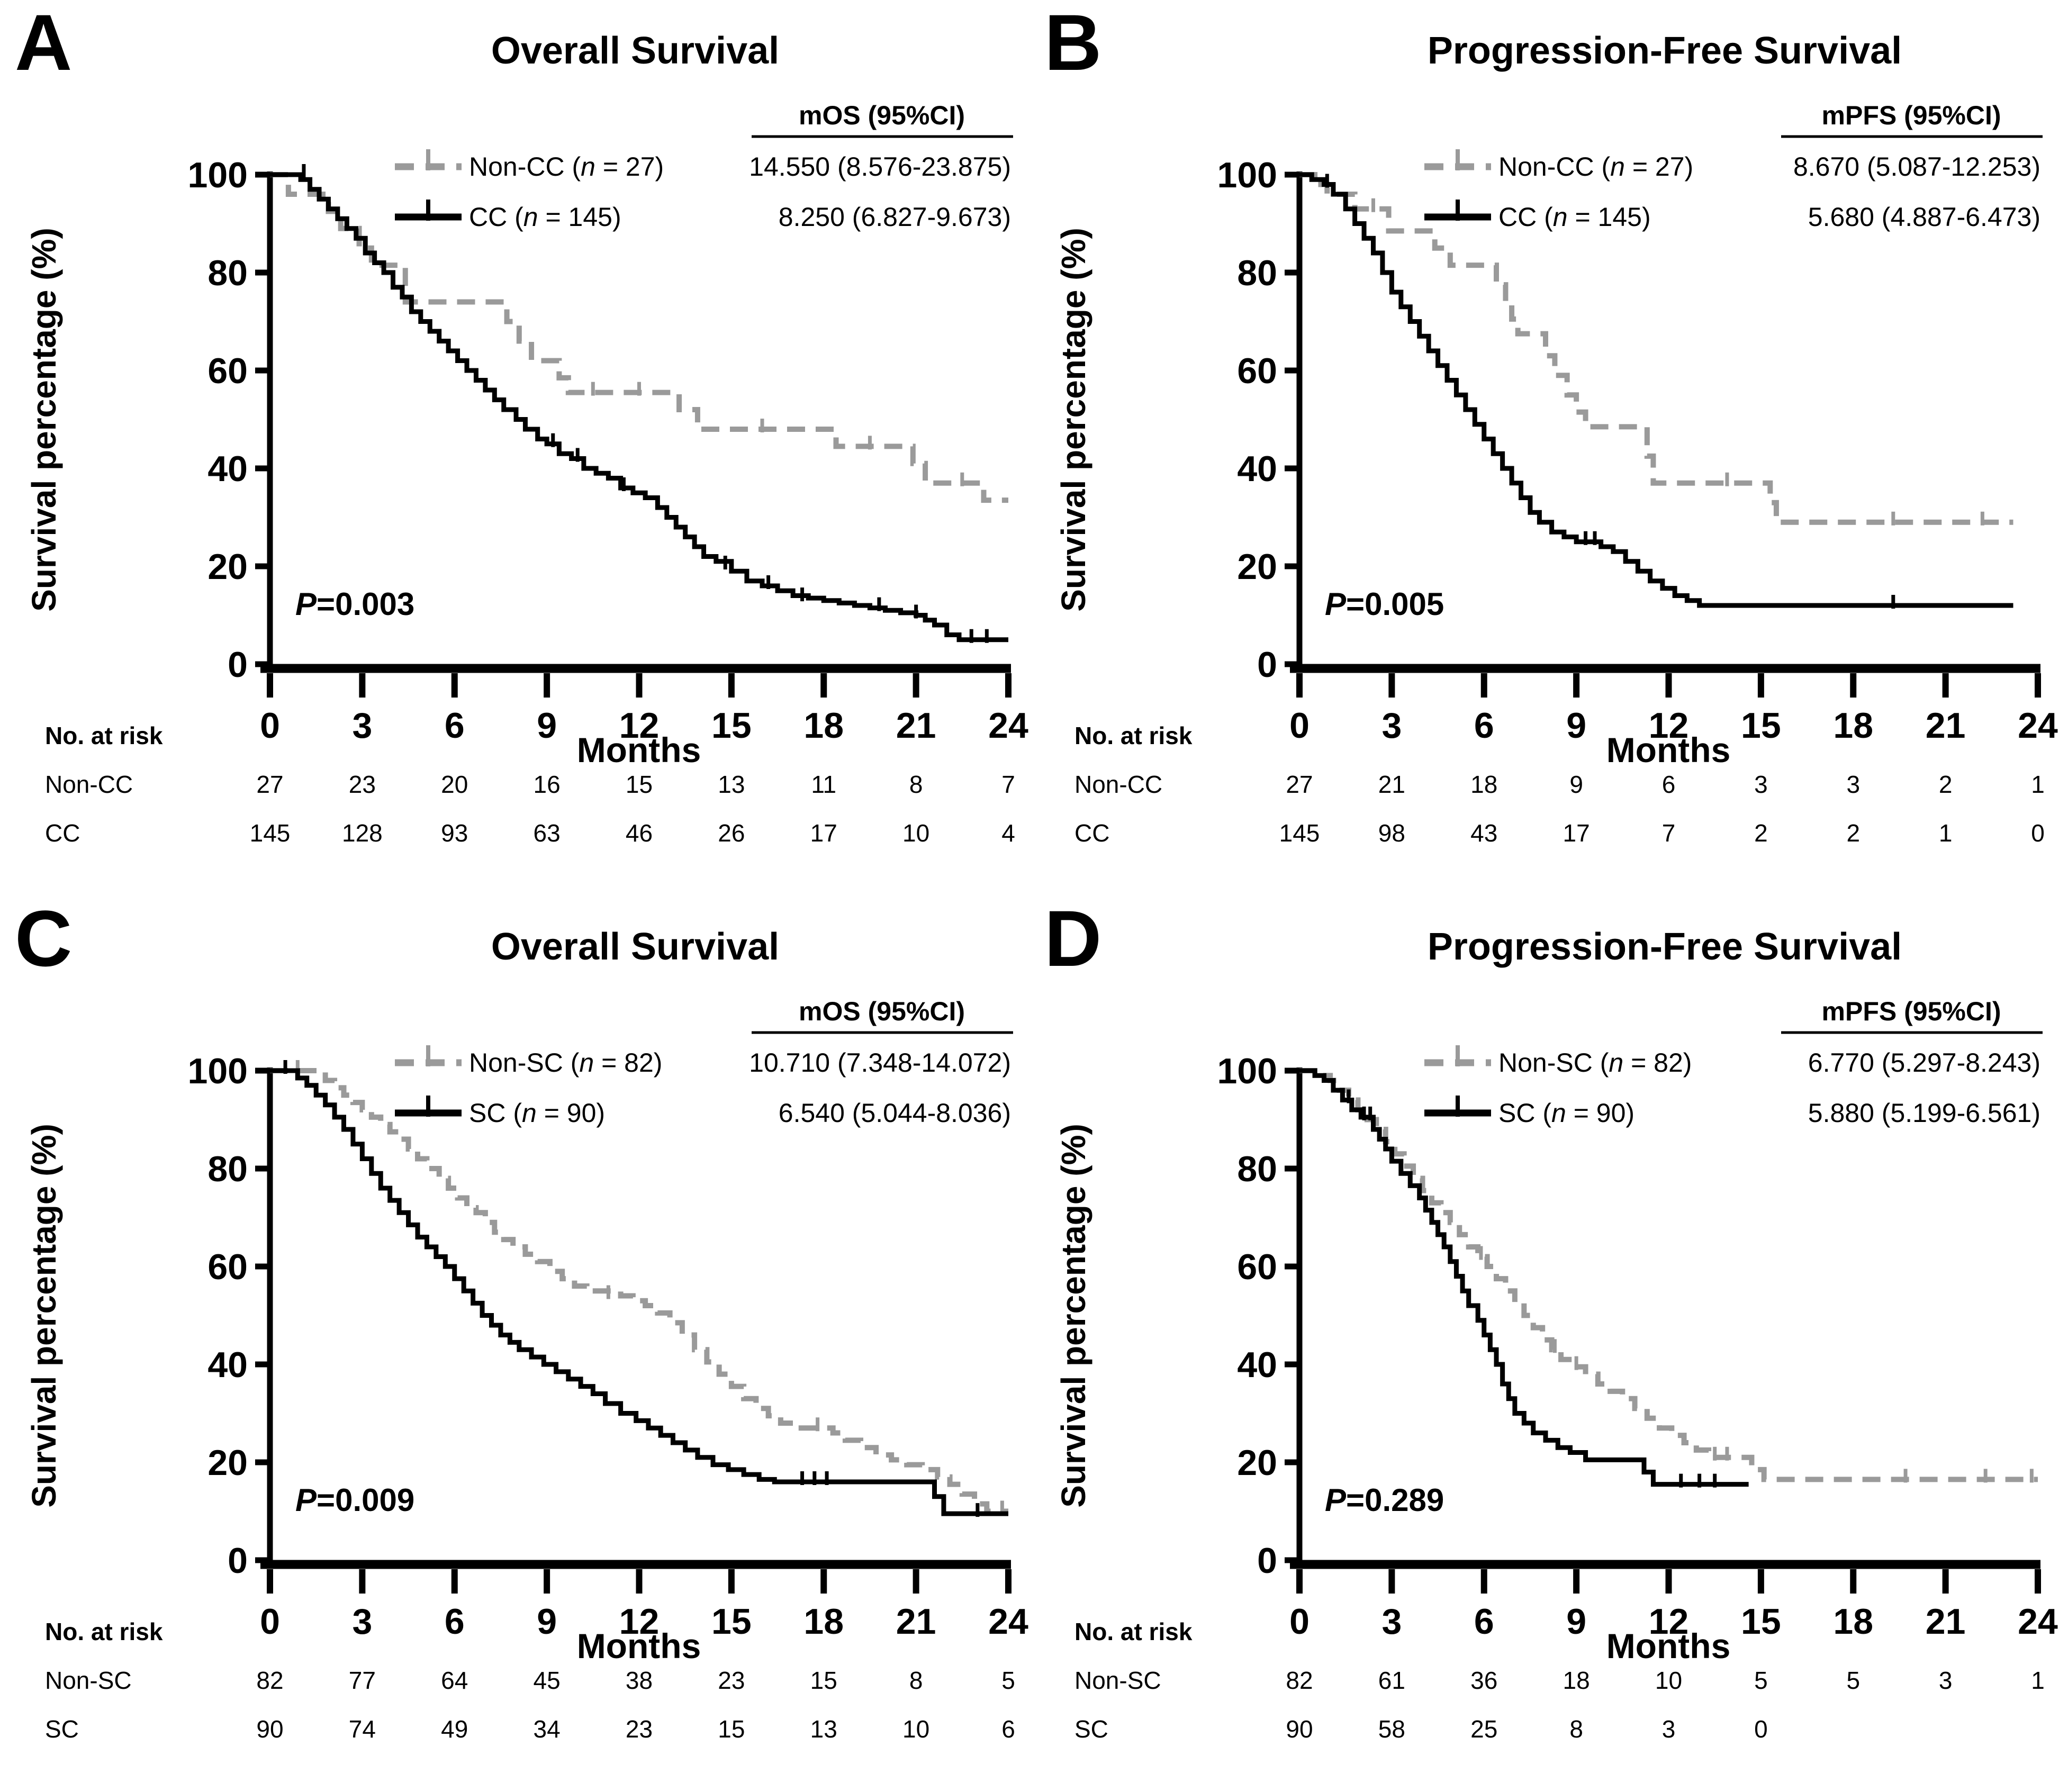  I want to click on risk-count-value: 9, so click(1576, 784).